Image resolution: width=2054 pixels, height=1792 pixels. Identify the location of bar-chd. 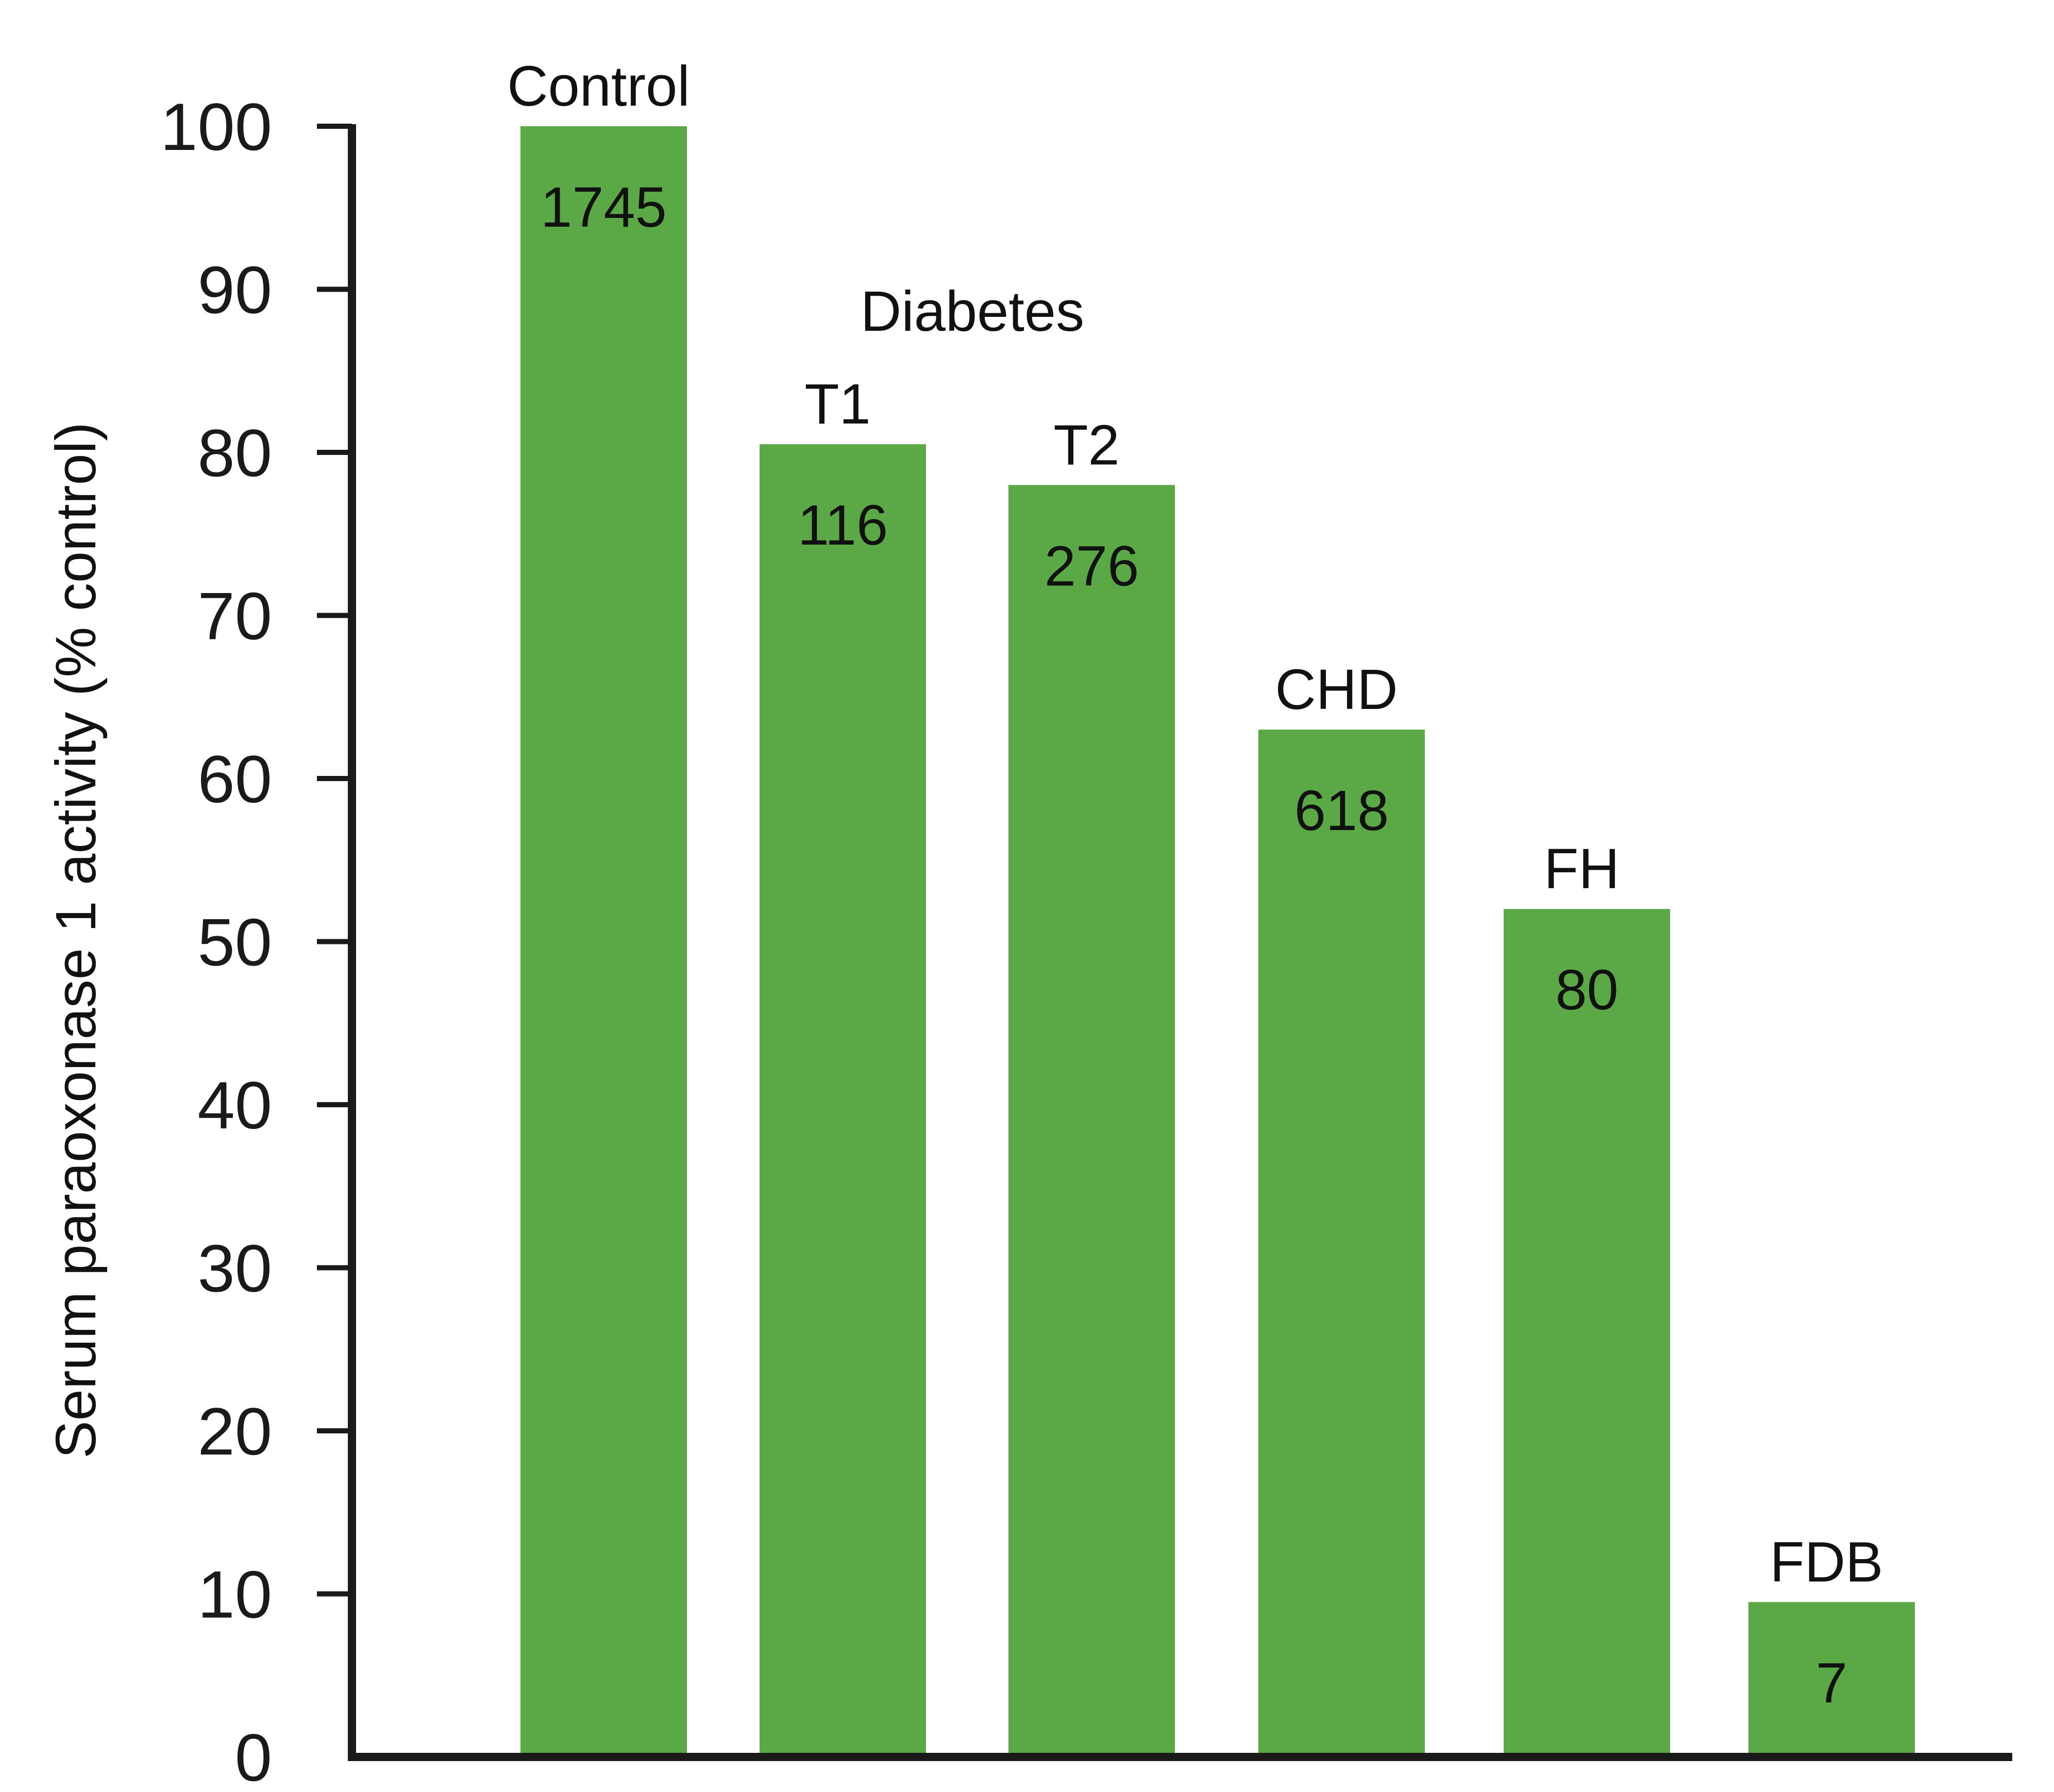
(1342, 1244).